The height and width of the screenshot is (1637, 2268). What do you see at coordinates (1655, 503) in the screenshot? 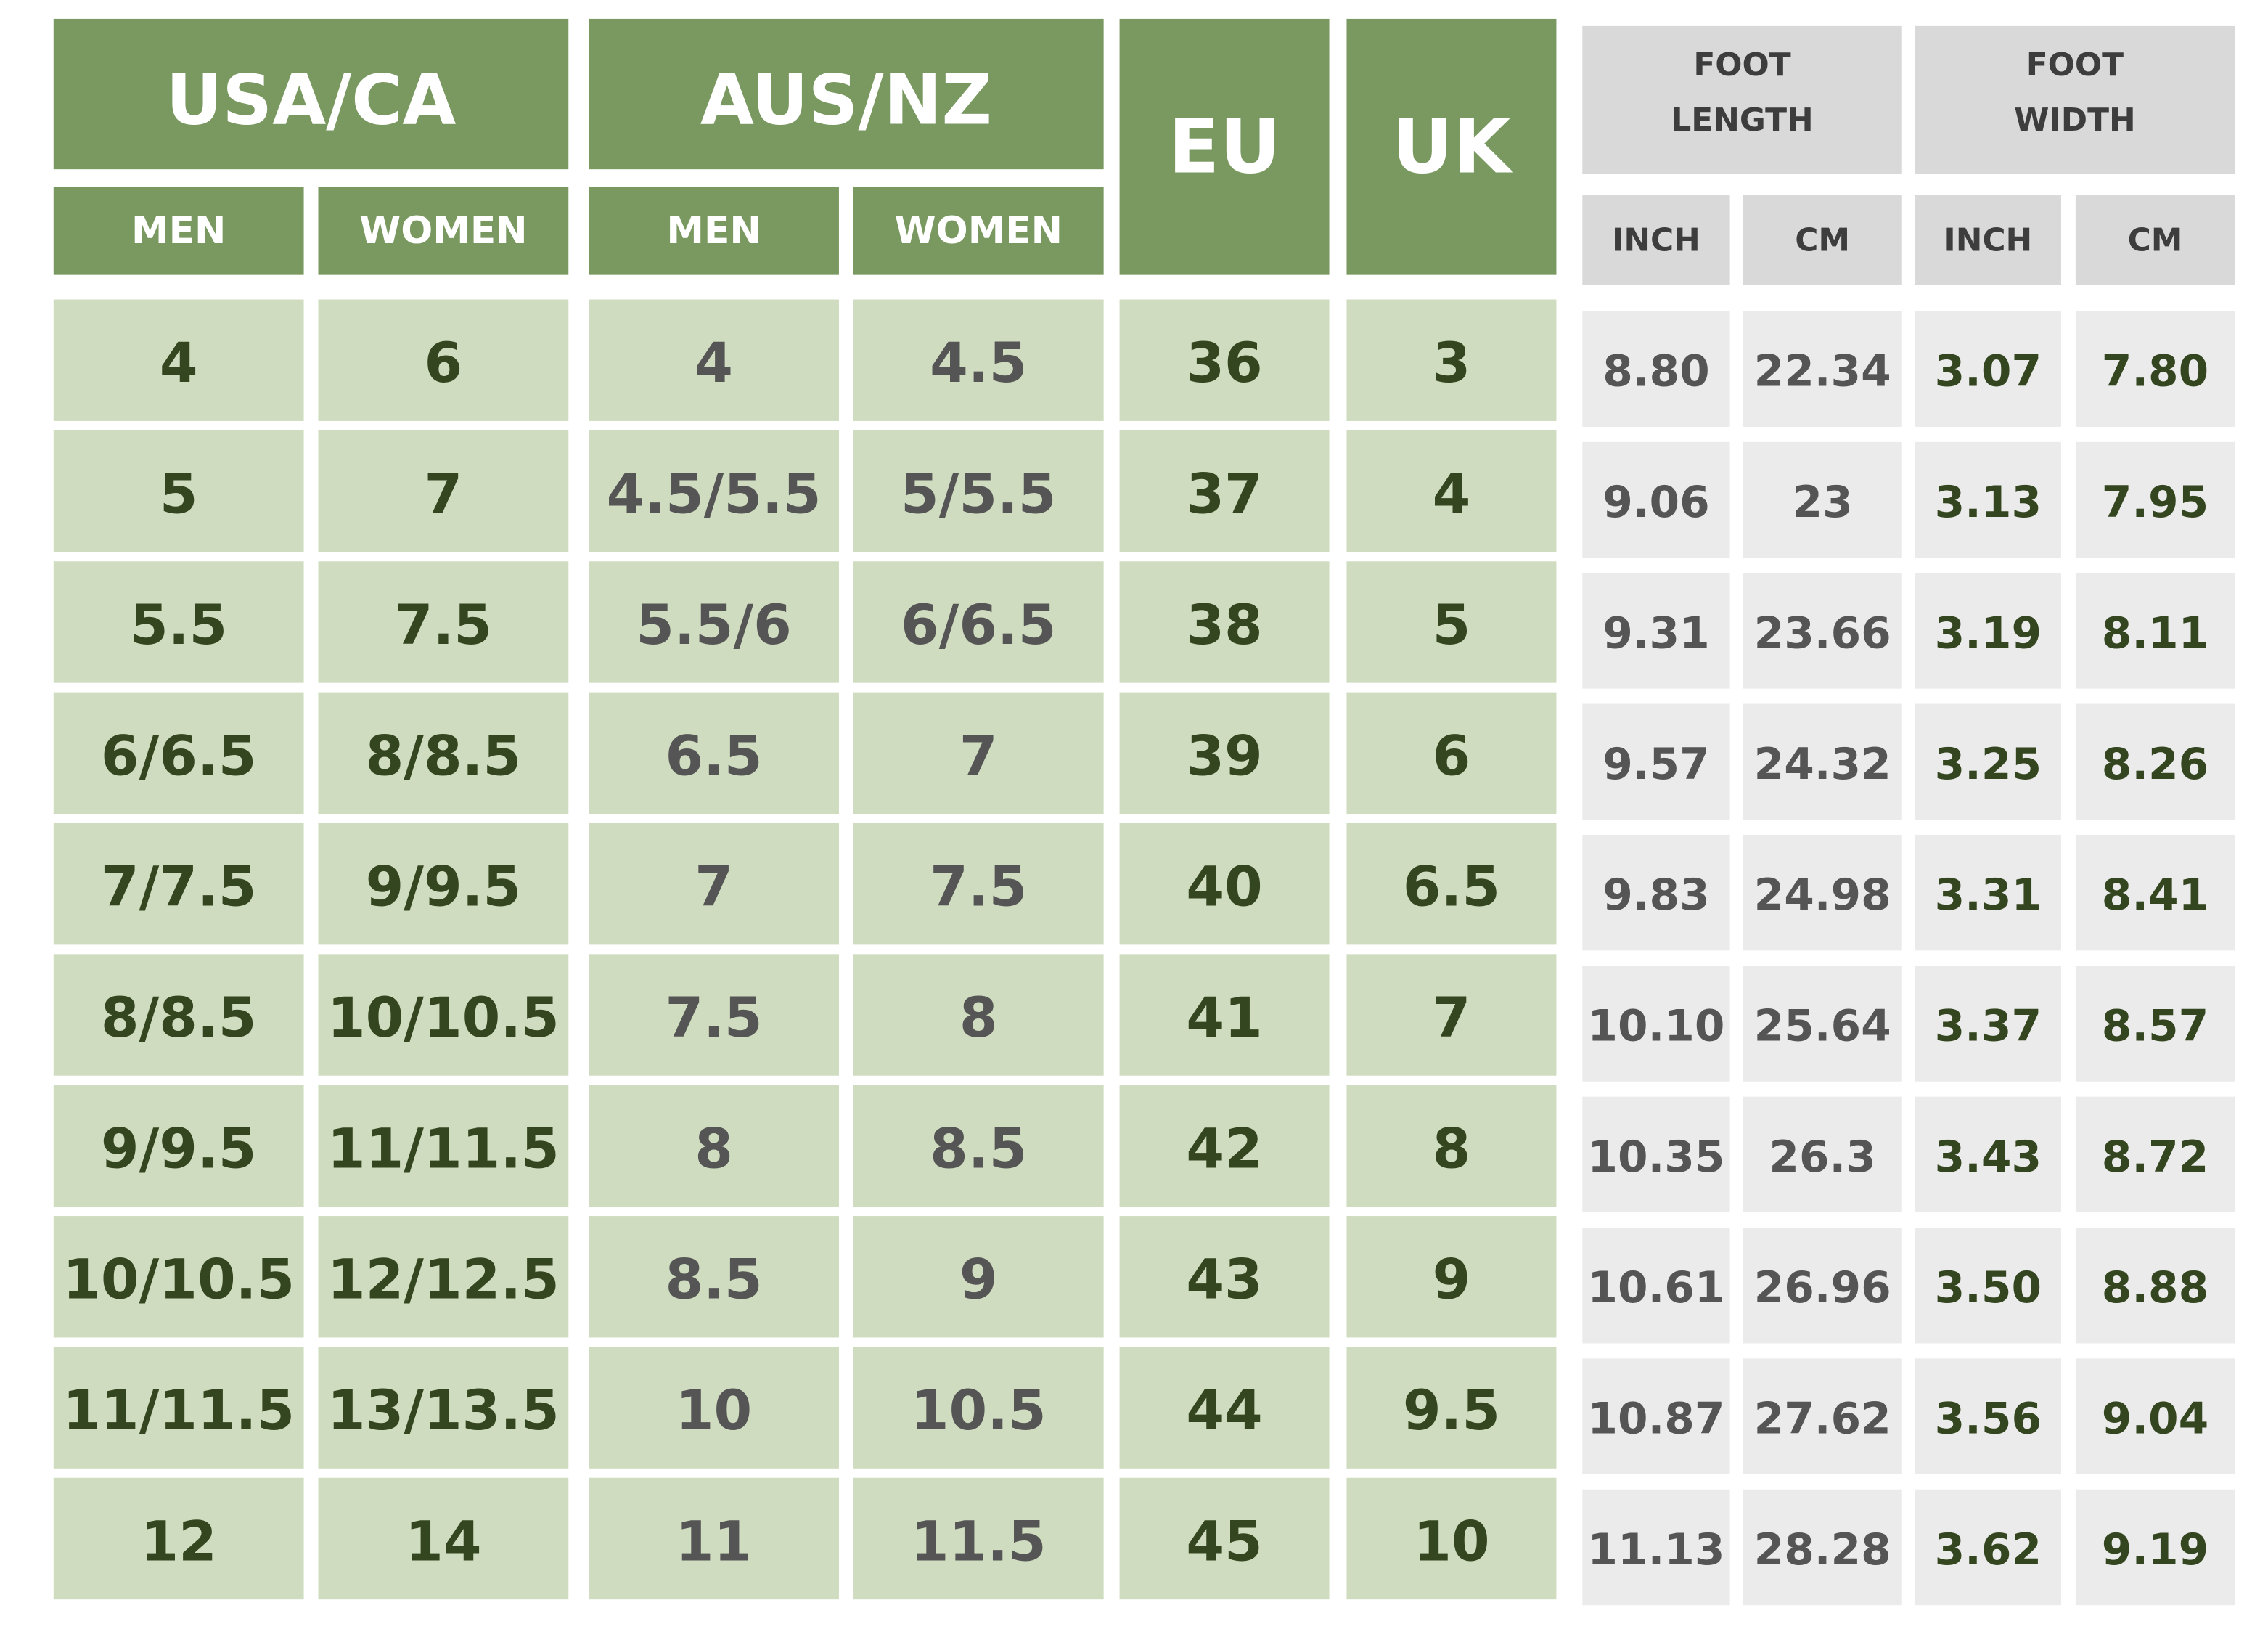
I see `cell-text: 9.06` at bounding box center [1655, 503].